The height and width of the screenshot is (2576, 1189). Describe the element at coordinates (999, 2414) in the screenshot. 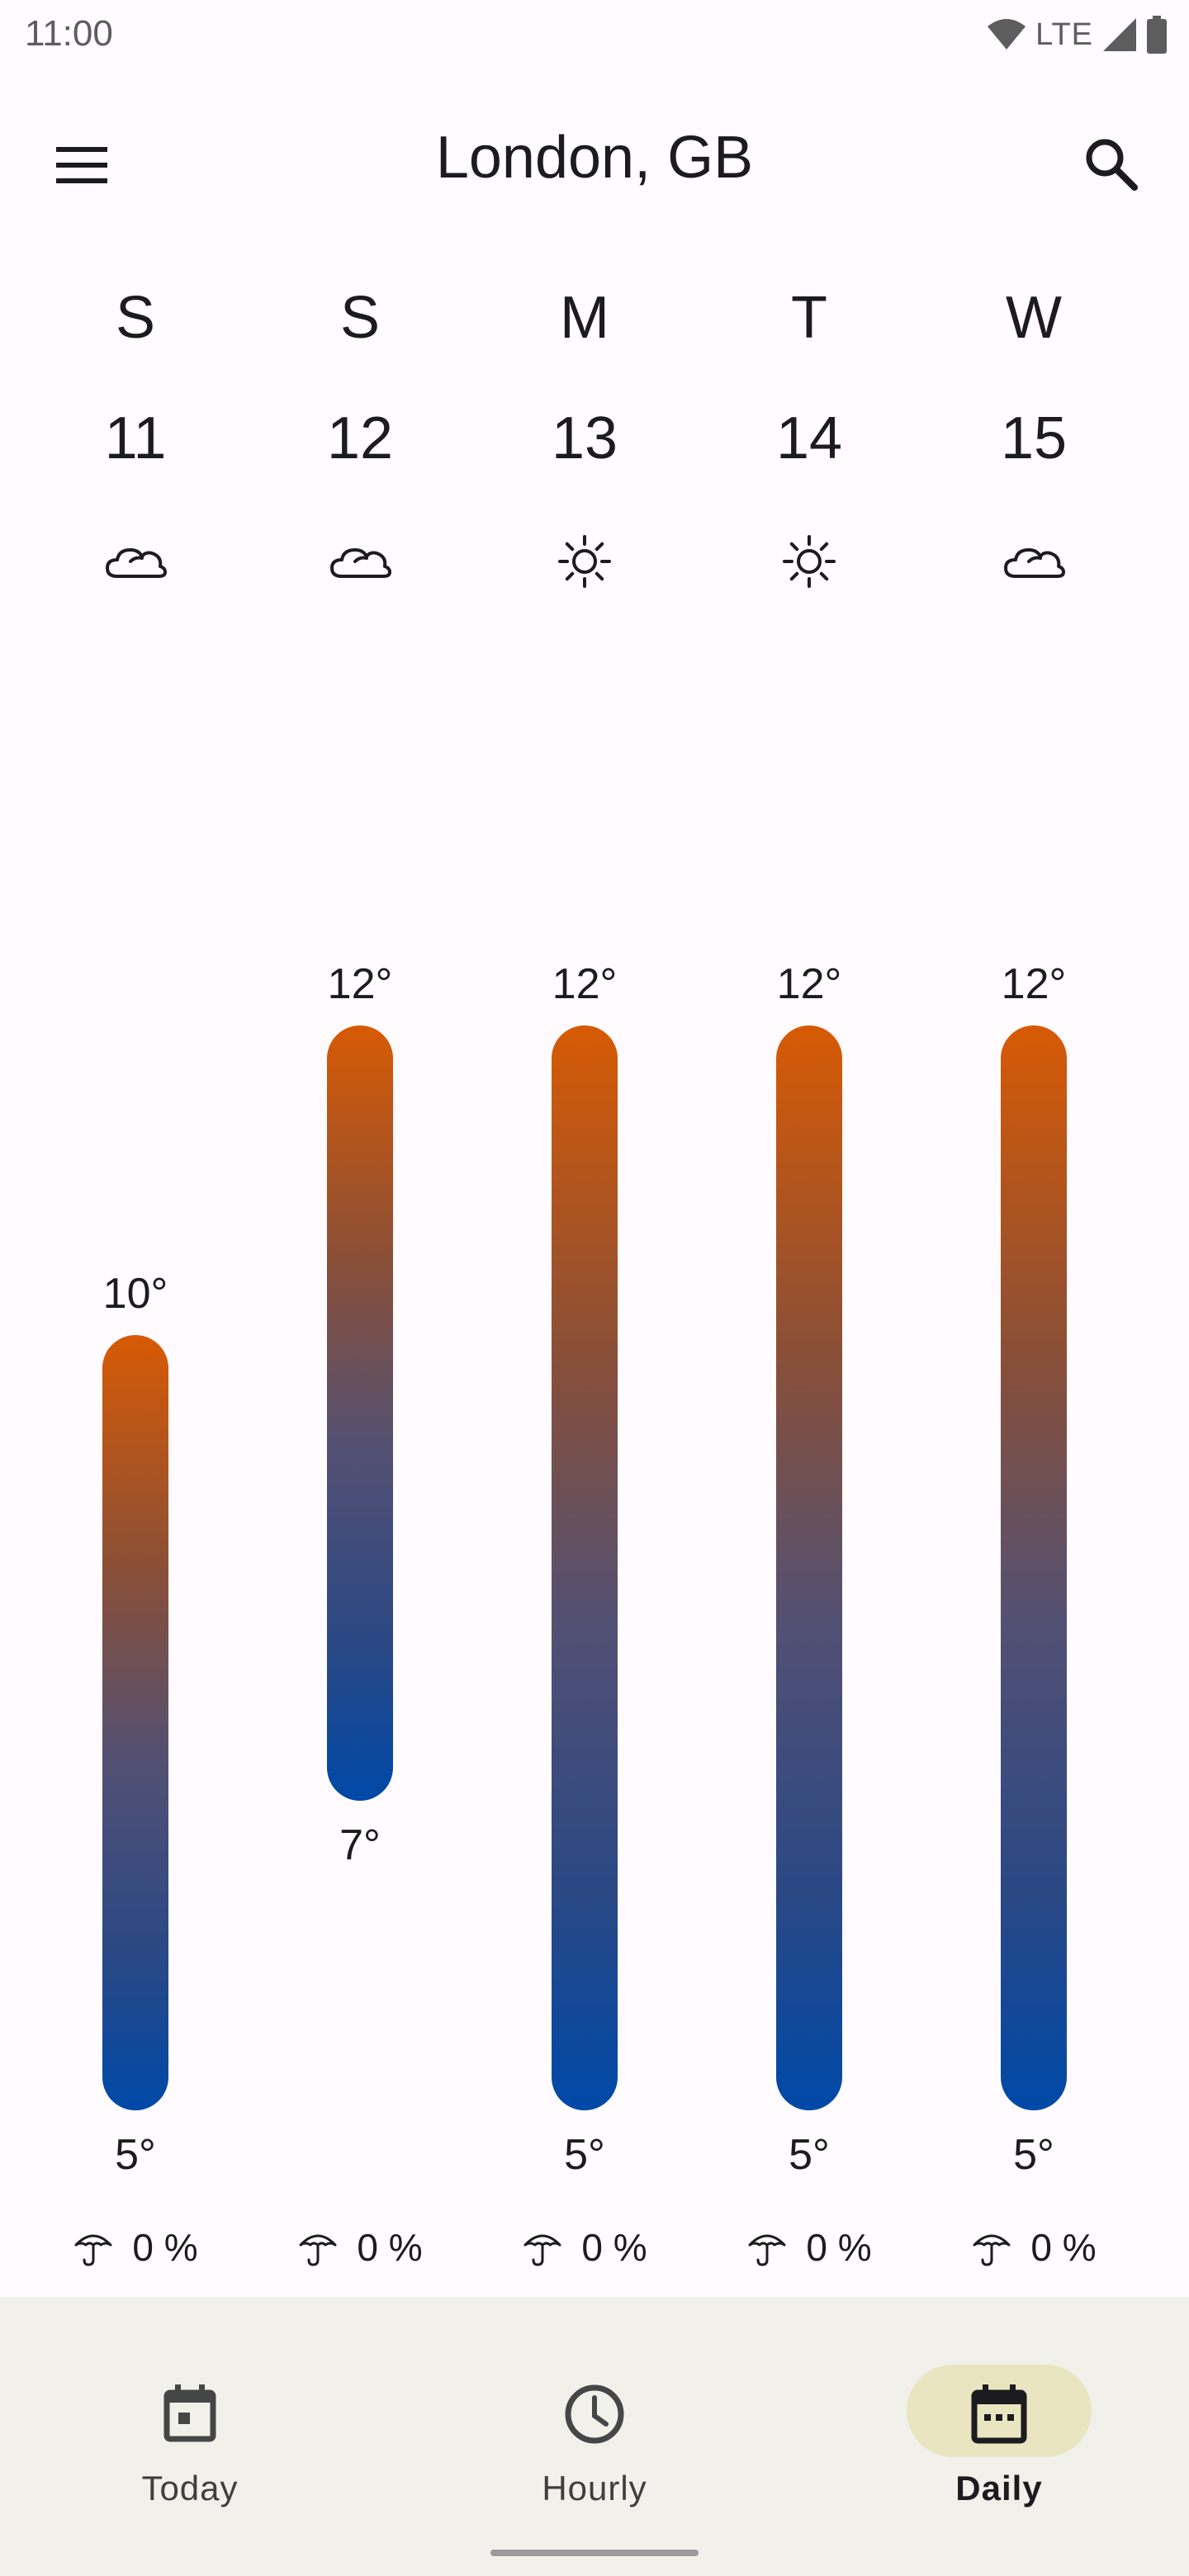

I see `calendar-icon` at that location.